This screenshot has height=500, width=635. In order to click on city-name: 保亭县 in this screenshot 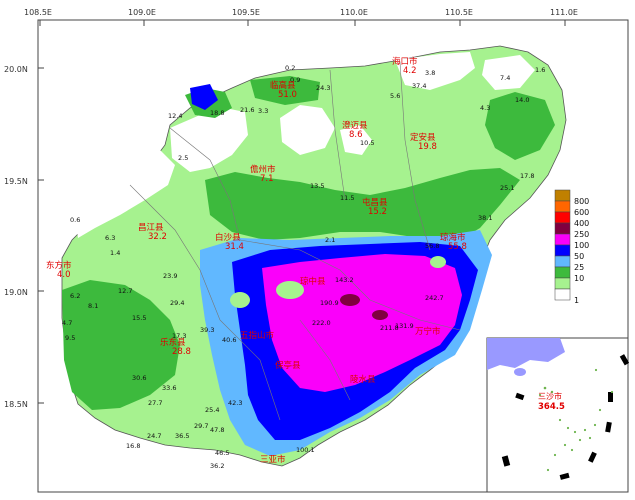, I will do `click(288, 365)`.